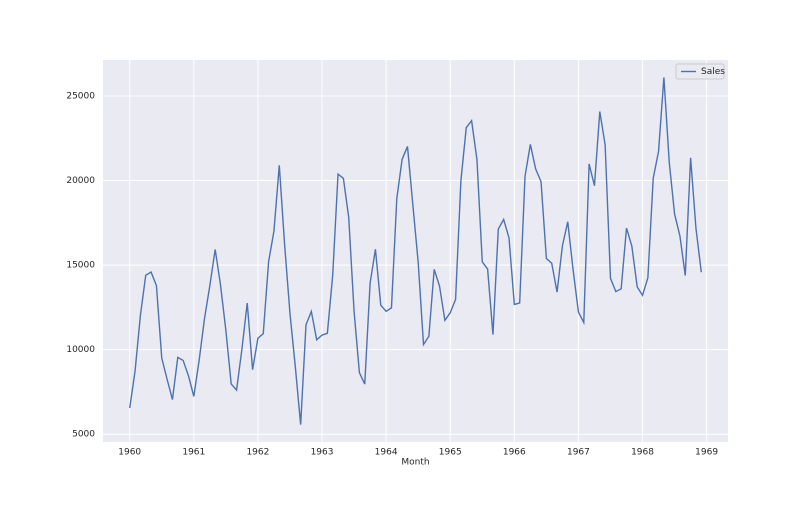 This screenshot has height=506, width=810. What do you see at coordinates (642, 453) in the screenshot?
I see `x-tick-label: 1968` at bounding box center [642, 453].